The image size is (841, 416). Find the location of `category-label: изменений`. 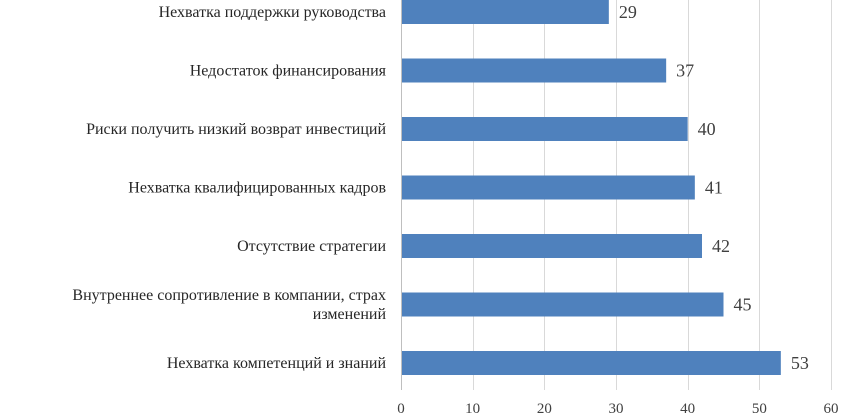

category-label: изменений is located at coordinates (350, 314).